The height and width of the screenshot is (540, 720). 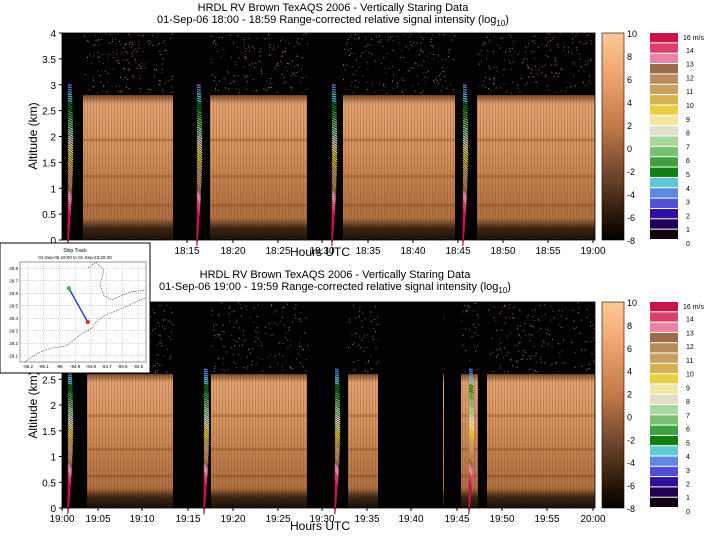 I want to click on no-data-gap, so click(x=327, y=405).